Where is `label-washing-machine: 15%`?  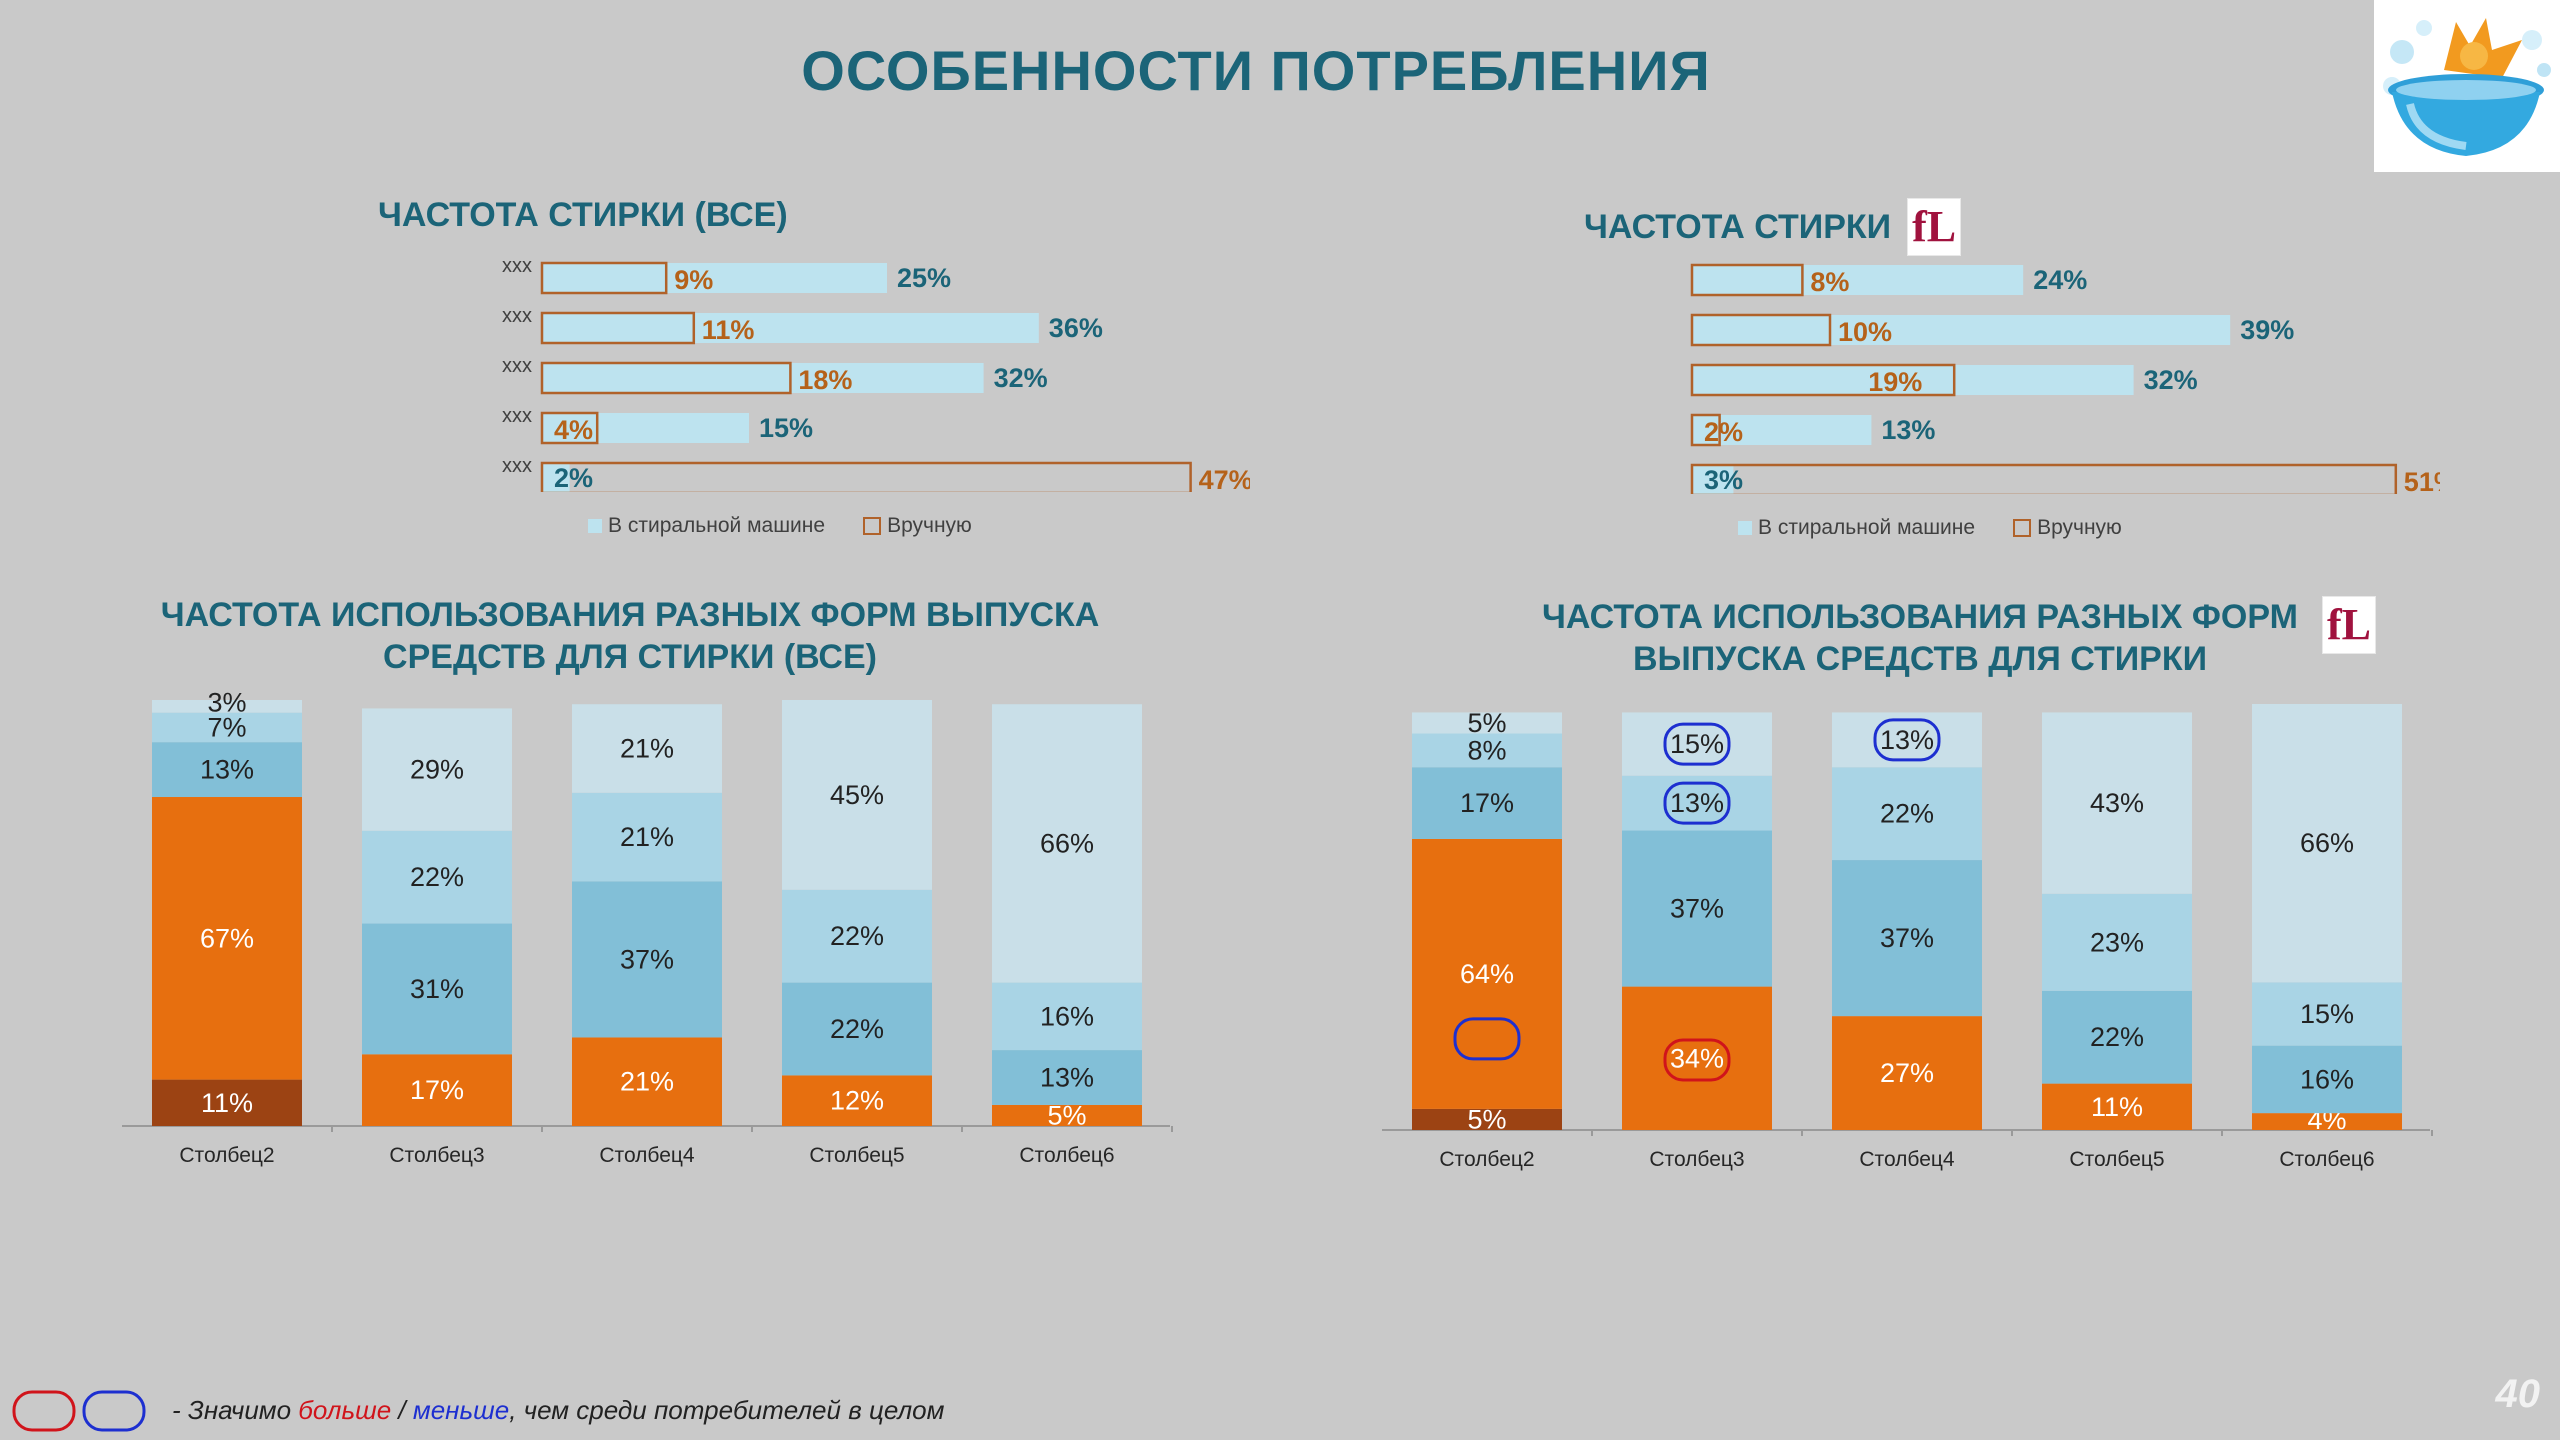 label-washing-machine: 15% is located at coordinates (786, 428).